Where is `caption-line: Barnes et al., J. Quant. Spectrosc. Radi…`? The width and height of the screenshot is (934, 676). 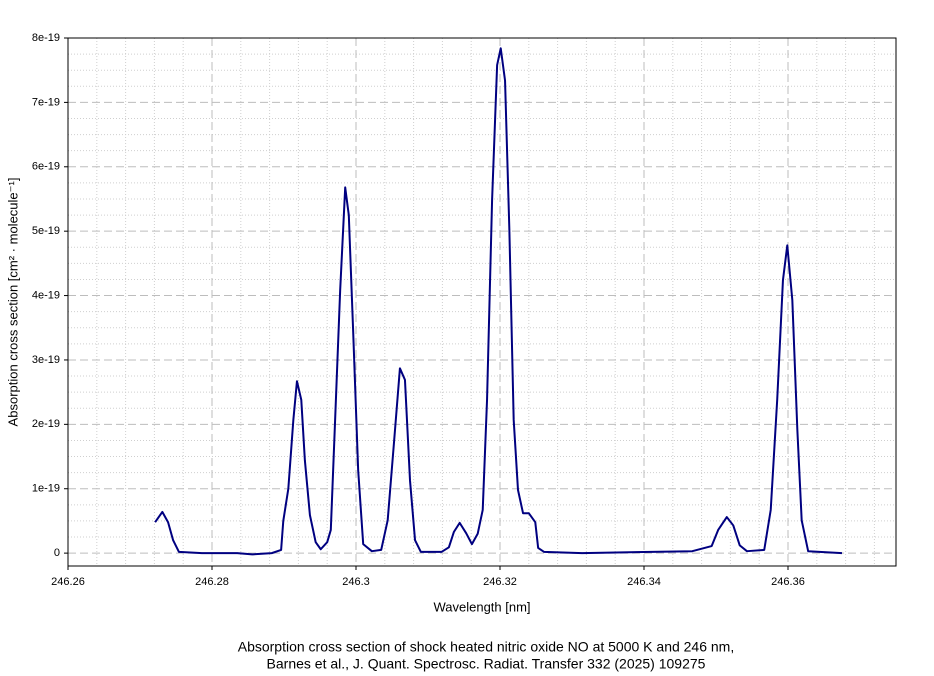 caption-line: Barnes et al., J. Quant. Spectrosc. Radi… is located at coordinates (486, 664).